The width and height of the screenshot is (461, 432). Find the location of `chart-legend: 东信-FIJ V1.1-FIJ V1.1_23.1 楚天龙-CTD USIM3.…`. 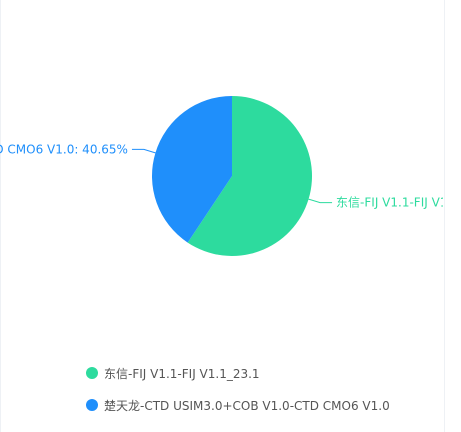

chart-legend: 东信-FIJ V1.1-FIJ V1.1_23.1 楚天龙-CTD USIM3.… is located at coordinates (238, 395).